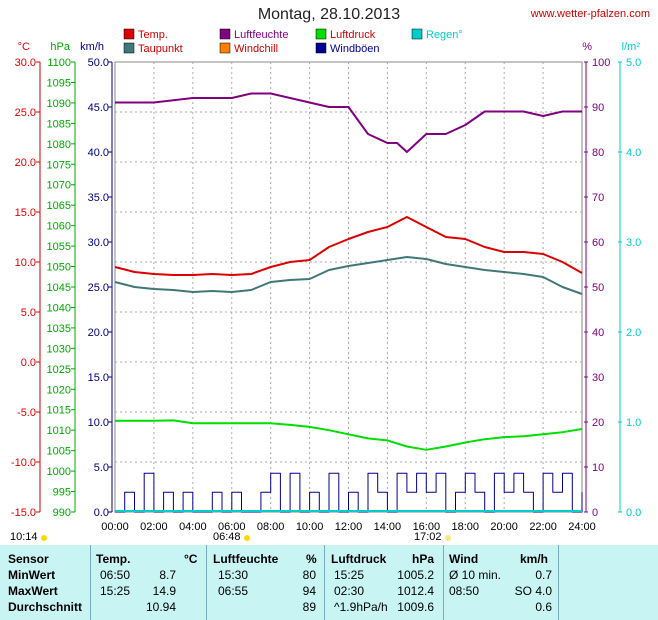 Image resolution: width=658 pixels, height=620 pixels. What do you see at coordinates (59, 165) in the screenshot?
I see `pressure-tick-label: 1075` at bounding box center [59, 165].